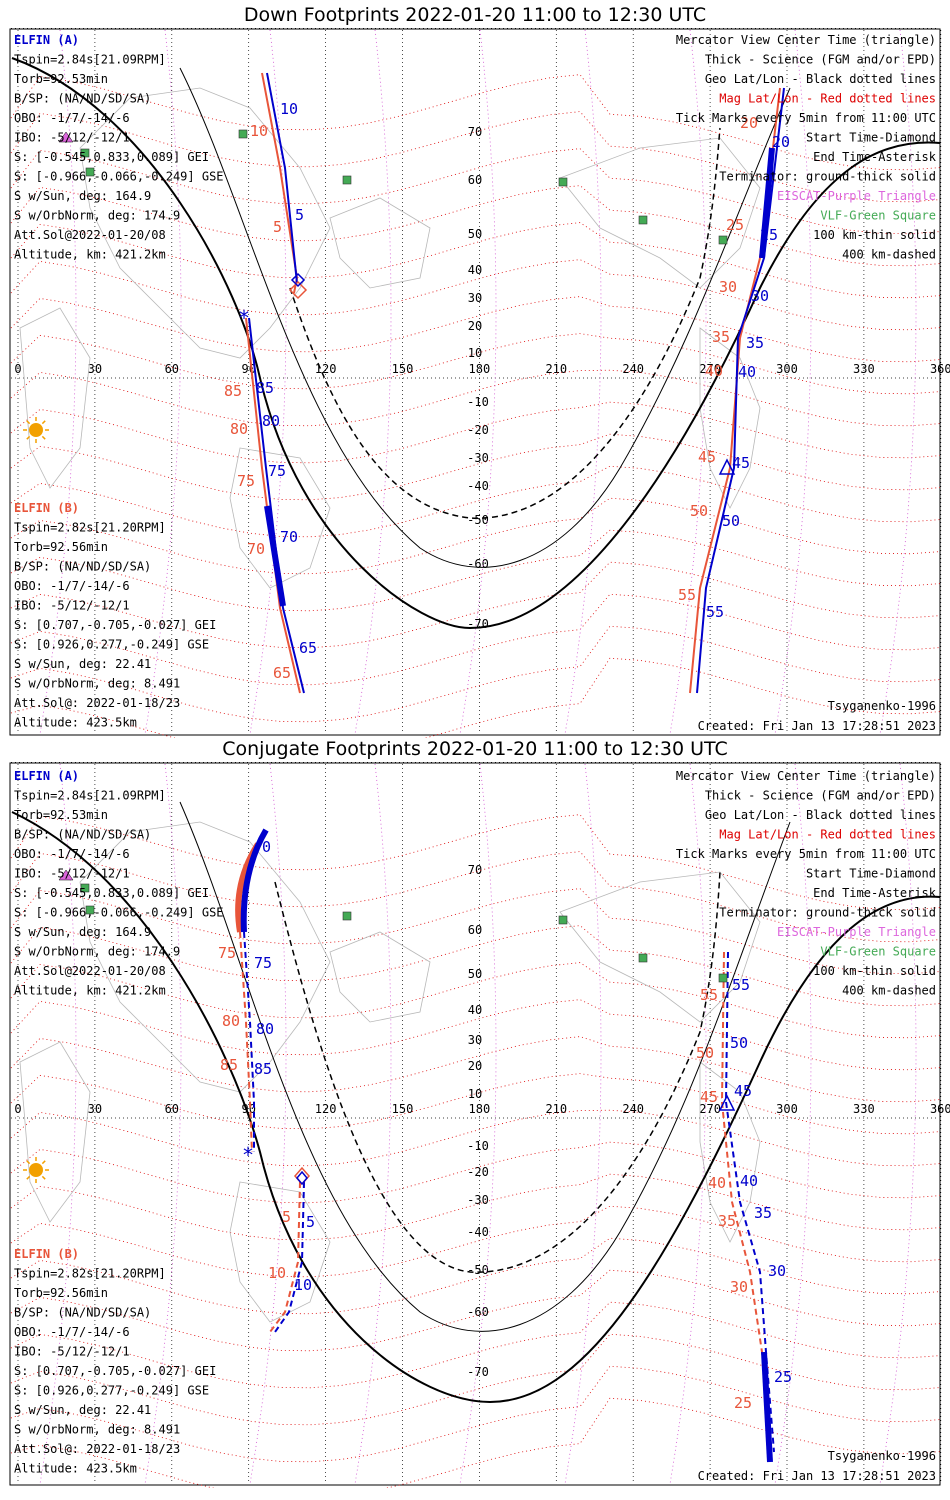 Image resolution: width=950 pixels, height=1500 pixels. What do you see at coordinates (478, 1232) in the screenshot?
I see `latitude-label: -40` at bounding box center [478, 1232].